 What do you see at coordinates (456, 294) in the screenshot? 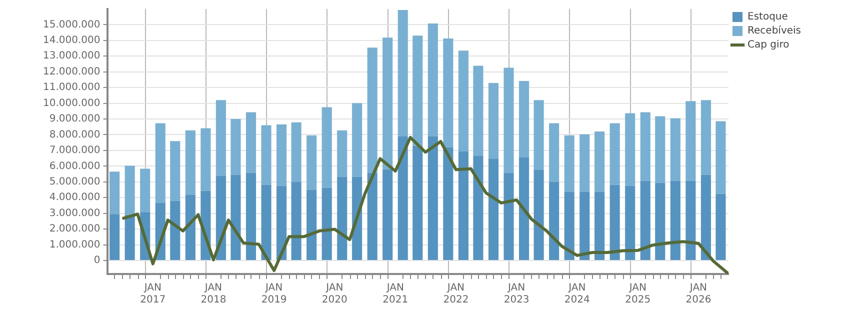
I see `x-tick-label: JAN 2022` at bounding box center [456, 294].